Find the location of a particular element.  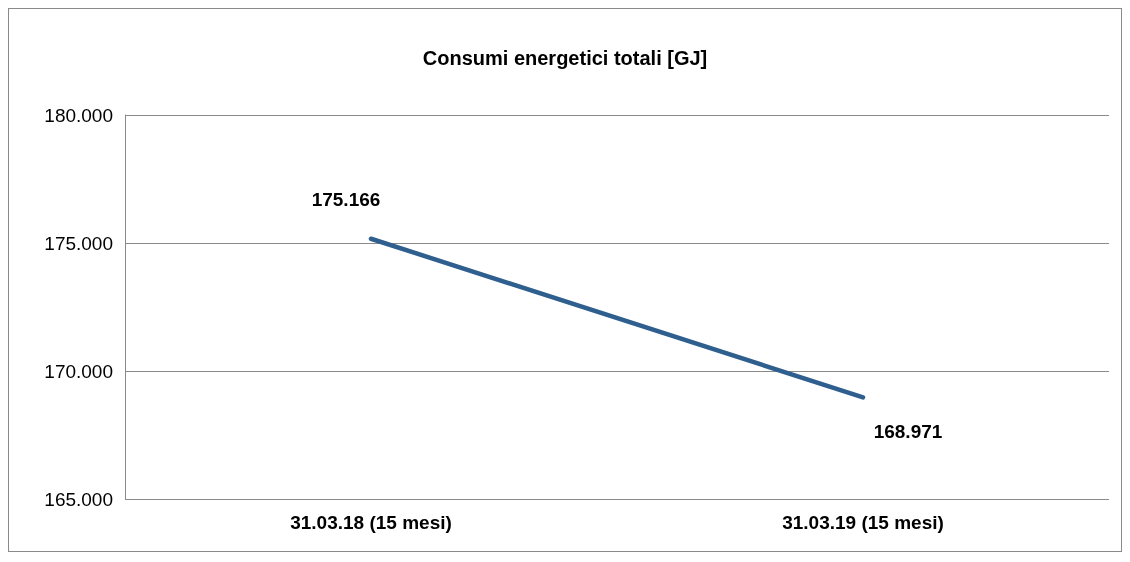

data-label: 175.166 is located at coordinates (346, 199).